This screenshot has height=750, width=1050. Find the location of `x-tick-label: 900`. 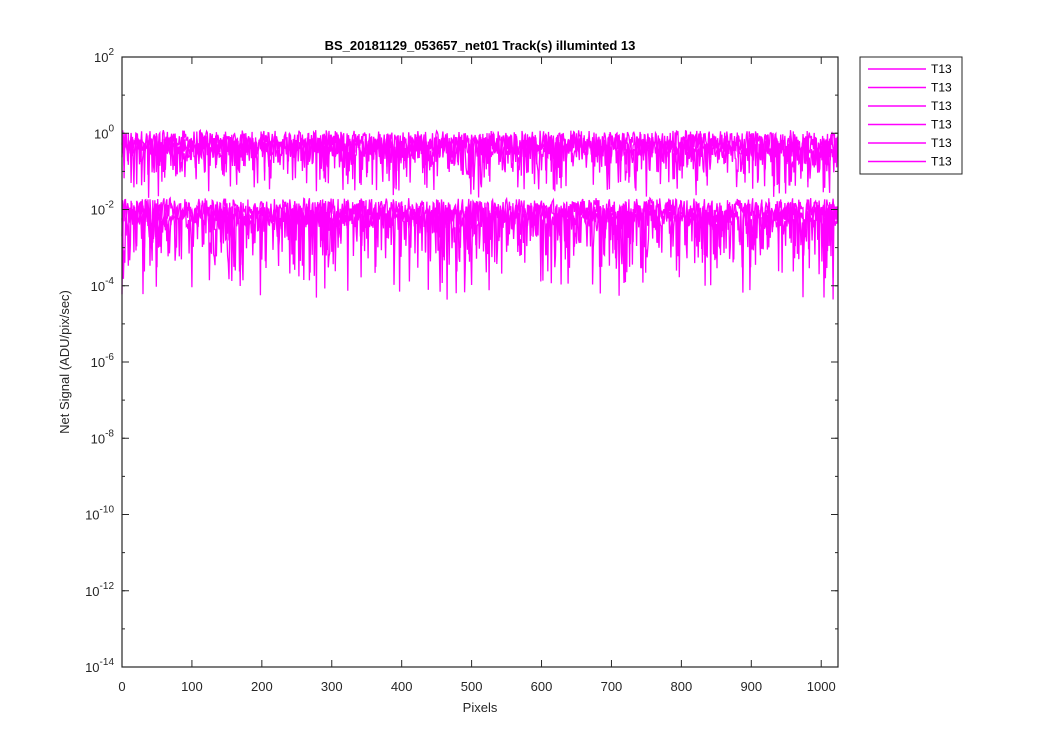

x-tick-label: 900 is located at coordinates (751, 686).